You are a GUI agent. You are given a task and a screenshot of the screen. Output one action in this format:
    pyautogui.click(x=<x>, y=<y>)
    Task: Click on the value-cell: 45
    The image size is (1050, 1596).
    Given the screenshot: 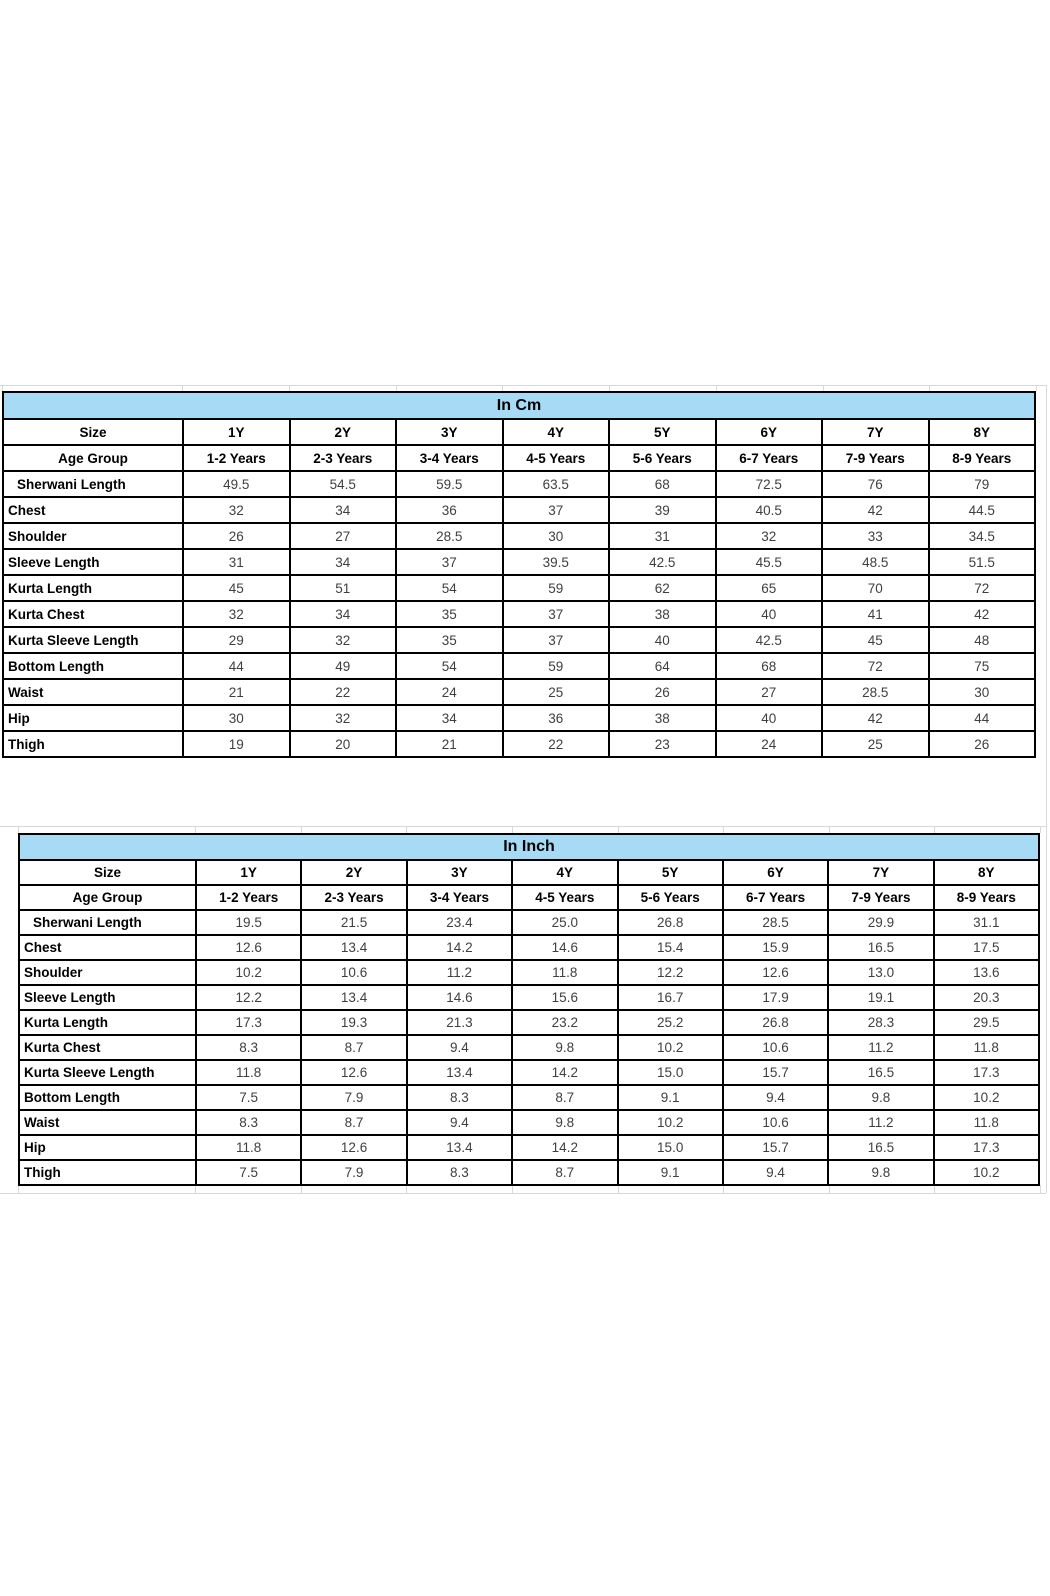 What is the action you would take?
    pyautogui.click(x=875, y=640)
    